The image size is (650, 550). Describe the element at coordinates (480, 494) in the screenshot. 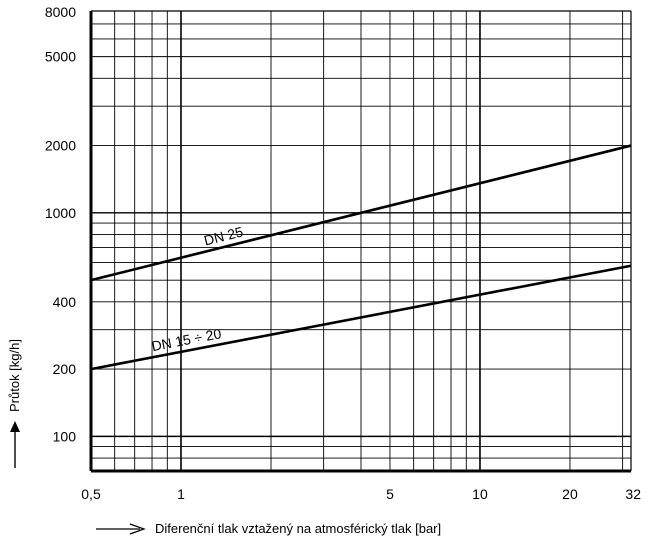

I see `x-tick-label: 10` at that location.